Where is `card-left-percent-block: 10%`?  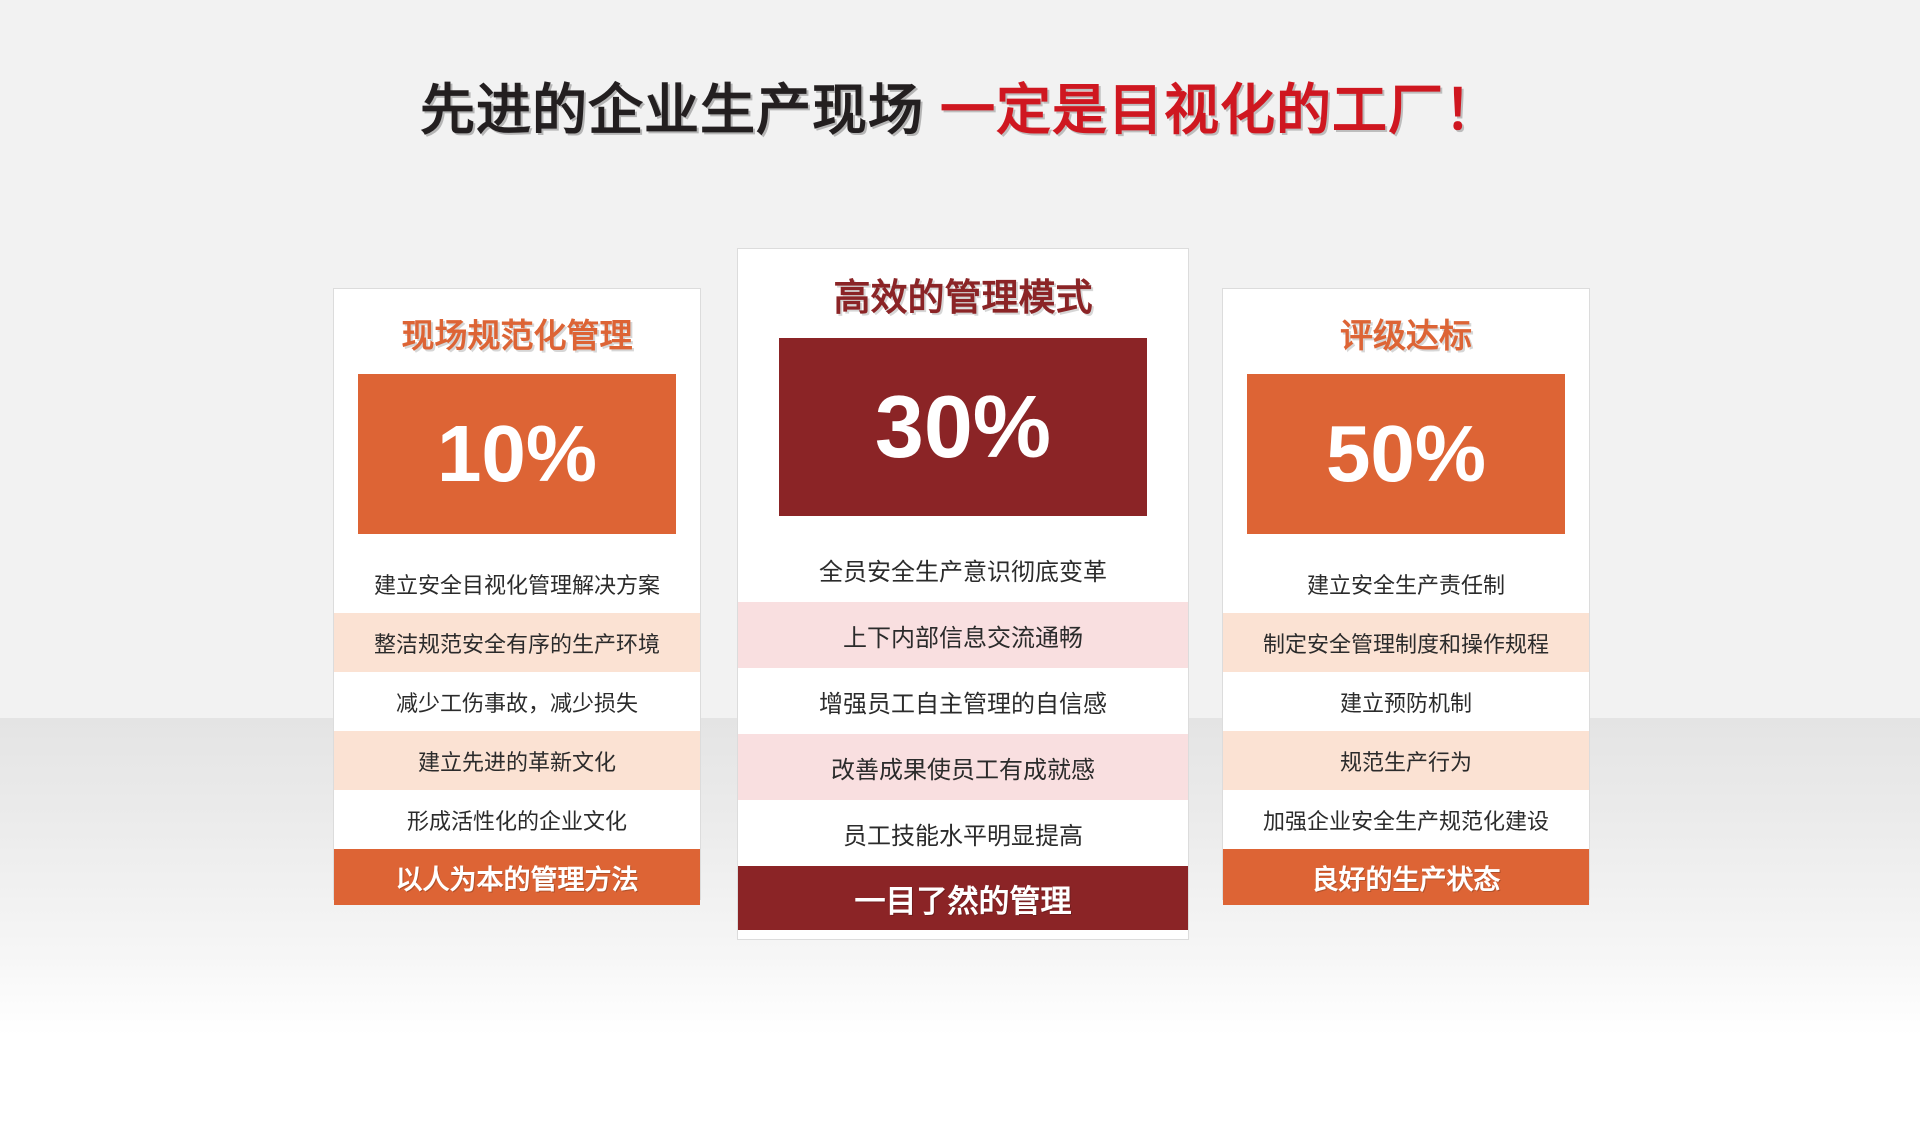 card-left-percent-block: 10% is located at coordinates (517, 454).